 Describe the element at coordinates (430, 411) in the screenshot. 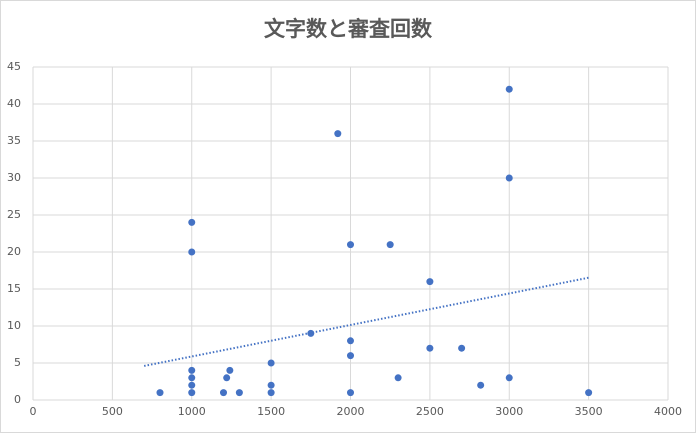

I see `x-tick-label: 2500` at that location.